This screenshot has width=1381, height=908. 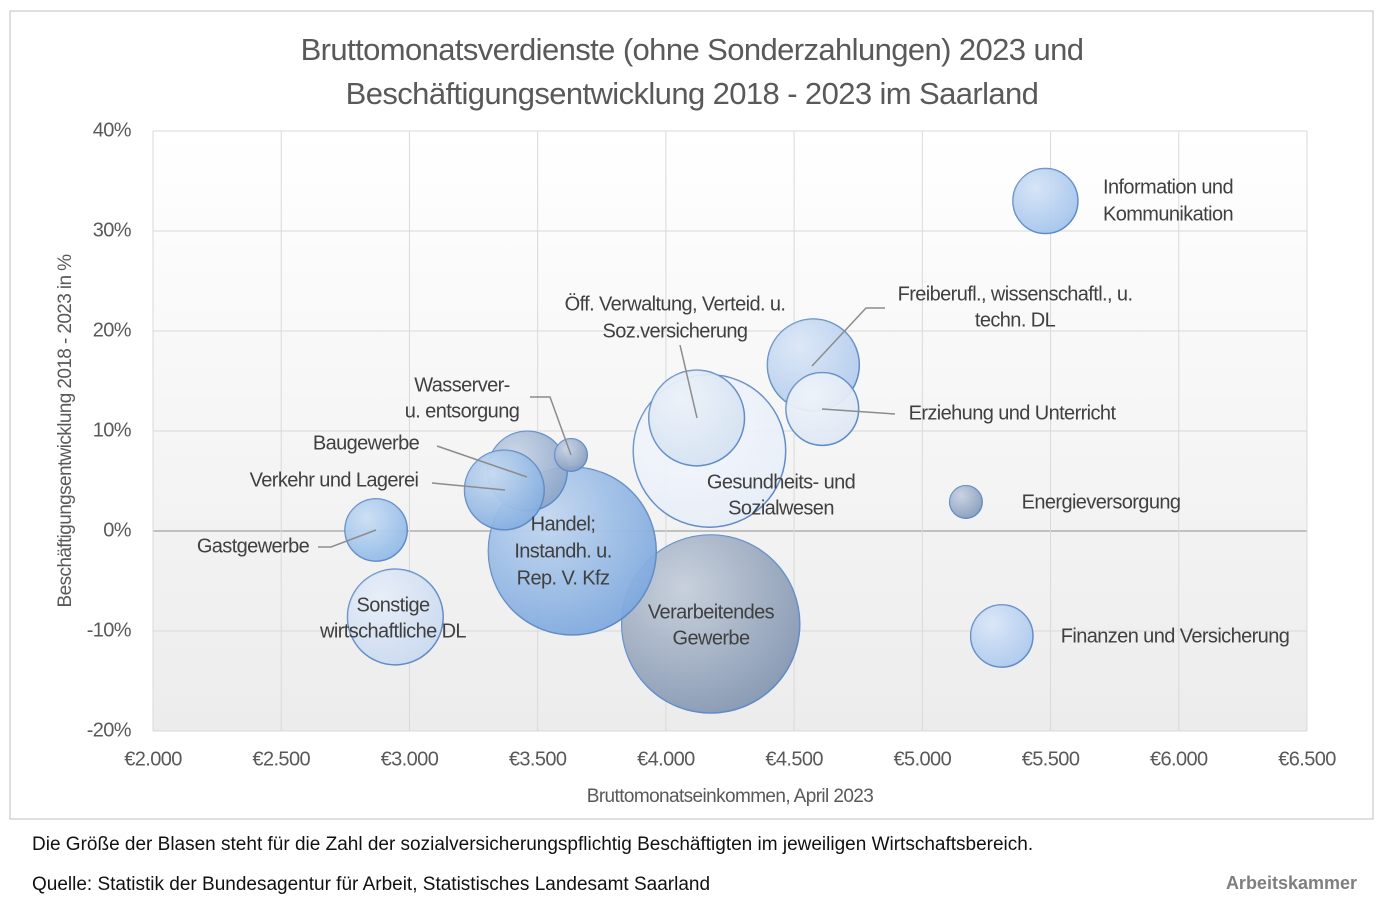 What do you see at coordinates (675, 304) in the screenshot?
I see `bubble-label: Öff. Verwaltung, Verteid. u.` at bounding box center [675, 304].